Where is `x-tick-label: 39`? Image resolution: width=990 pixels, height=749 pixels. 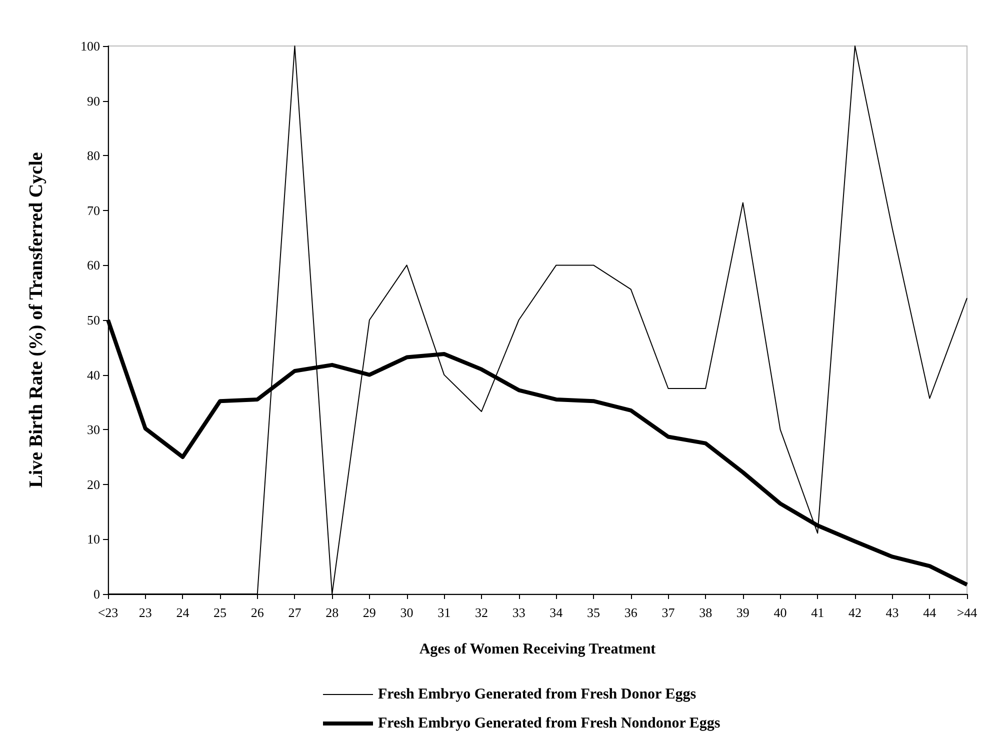 x-tick-label: 39 is located at coordinates (743, 612).